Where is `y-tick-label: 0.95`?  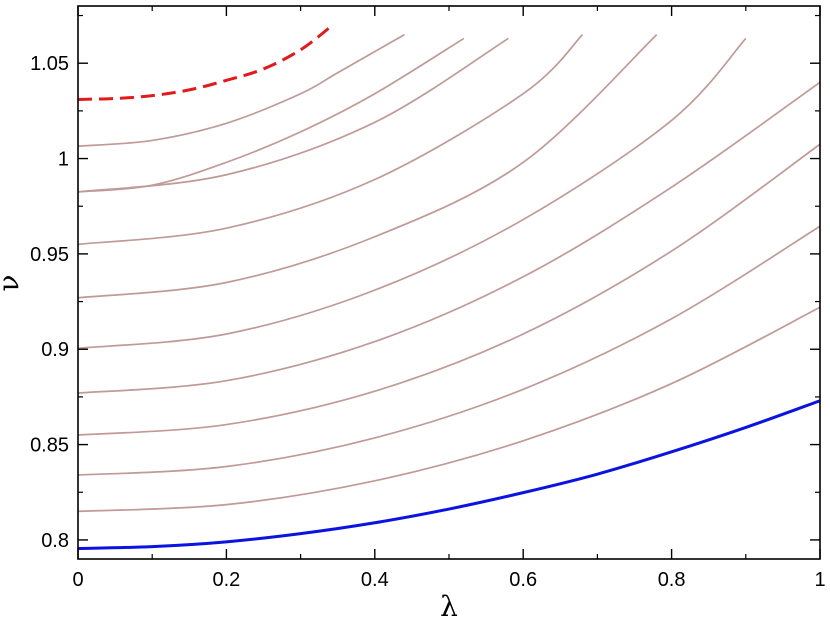 y-tick-label: 0.95 is located at coordinates (49, 255).